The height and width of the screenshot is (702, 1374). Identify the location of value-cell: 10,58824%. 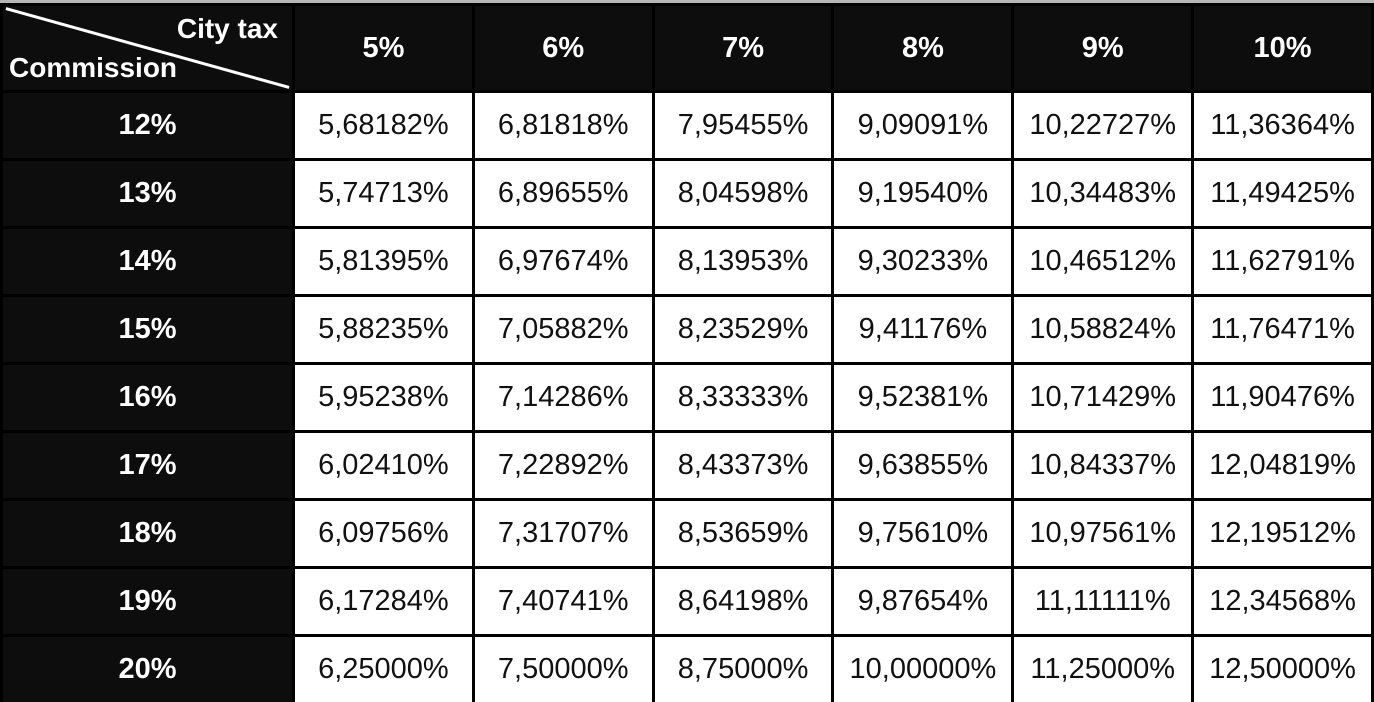
(1103, 329).